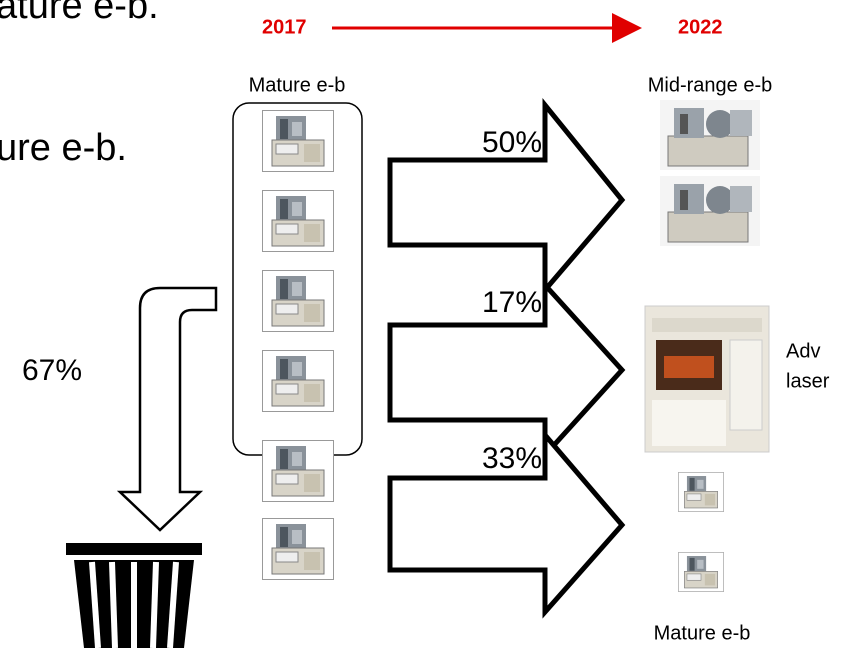 The height and width of the screenshot is (648, 849). Describe the element at coordinates (512, 302) in the screenshot. I see `flow-label: 17%` at that location.